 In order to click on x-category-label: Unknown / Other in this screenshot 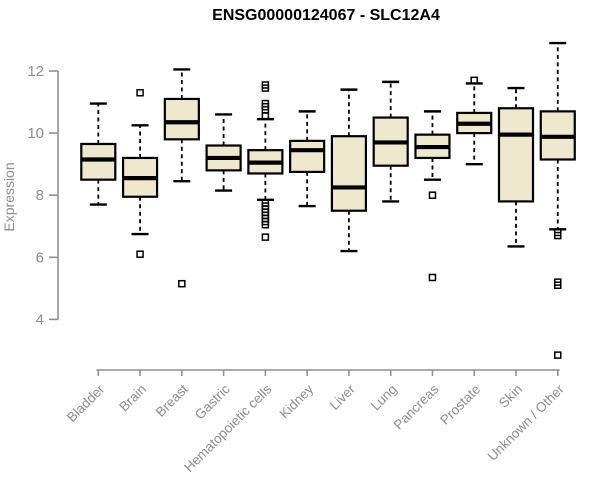, I will do `click(526, 422)`.